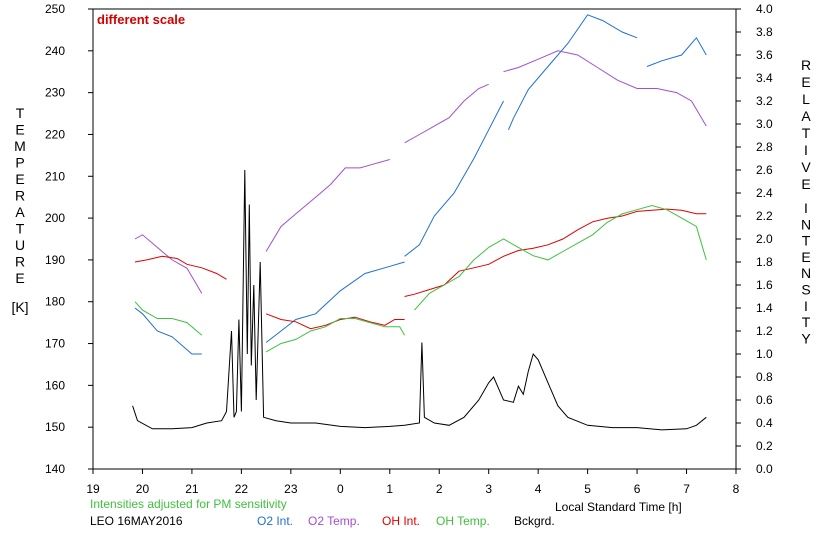 This screenshot has width=828, height=535. I want to click on x-tick-label: 20, so click(143, 489).